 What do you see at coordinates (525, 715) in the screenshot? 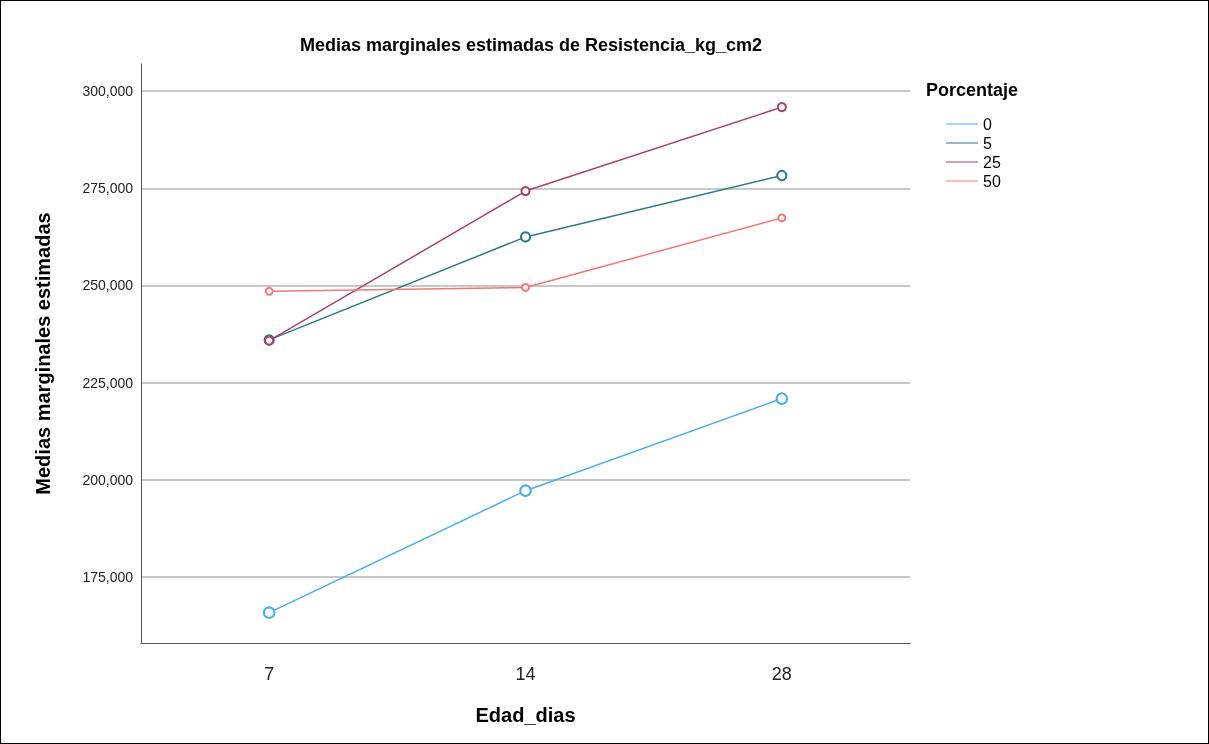
I see `x-axis-title: Edad_dias` at bounding box center [525, 715].